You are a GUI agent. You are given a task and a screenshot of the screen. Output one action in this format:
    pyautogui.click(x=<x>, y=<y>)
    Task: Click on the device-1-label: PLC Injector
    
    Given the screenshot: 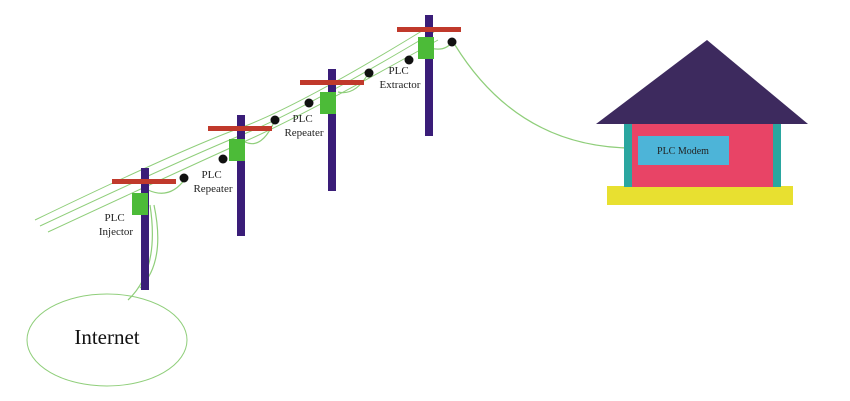 What is the action you would take?
    pyautogui.click(x=116, y=225)
    